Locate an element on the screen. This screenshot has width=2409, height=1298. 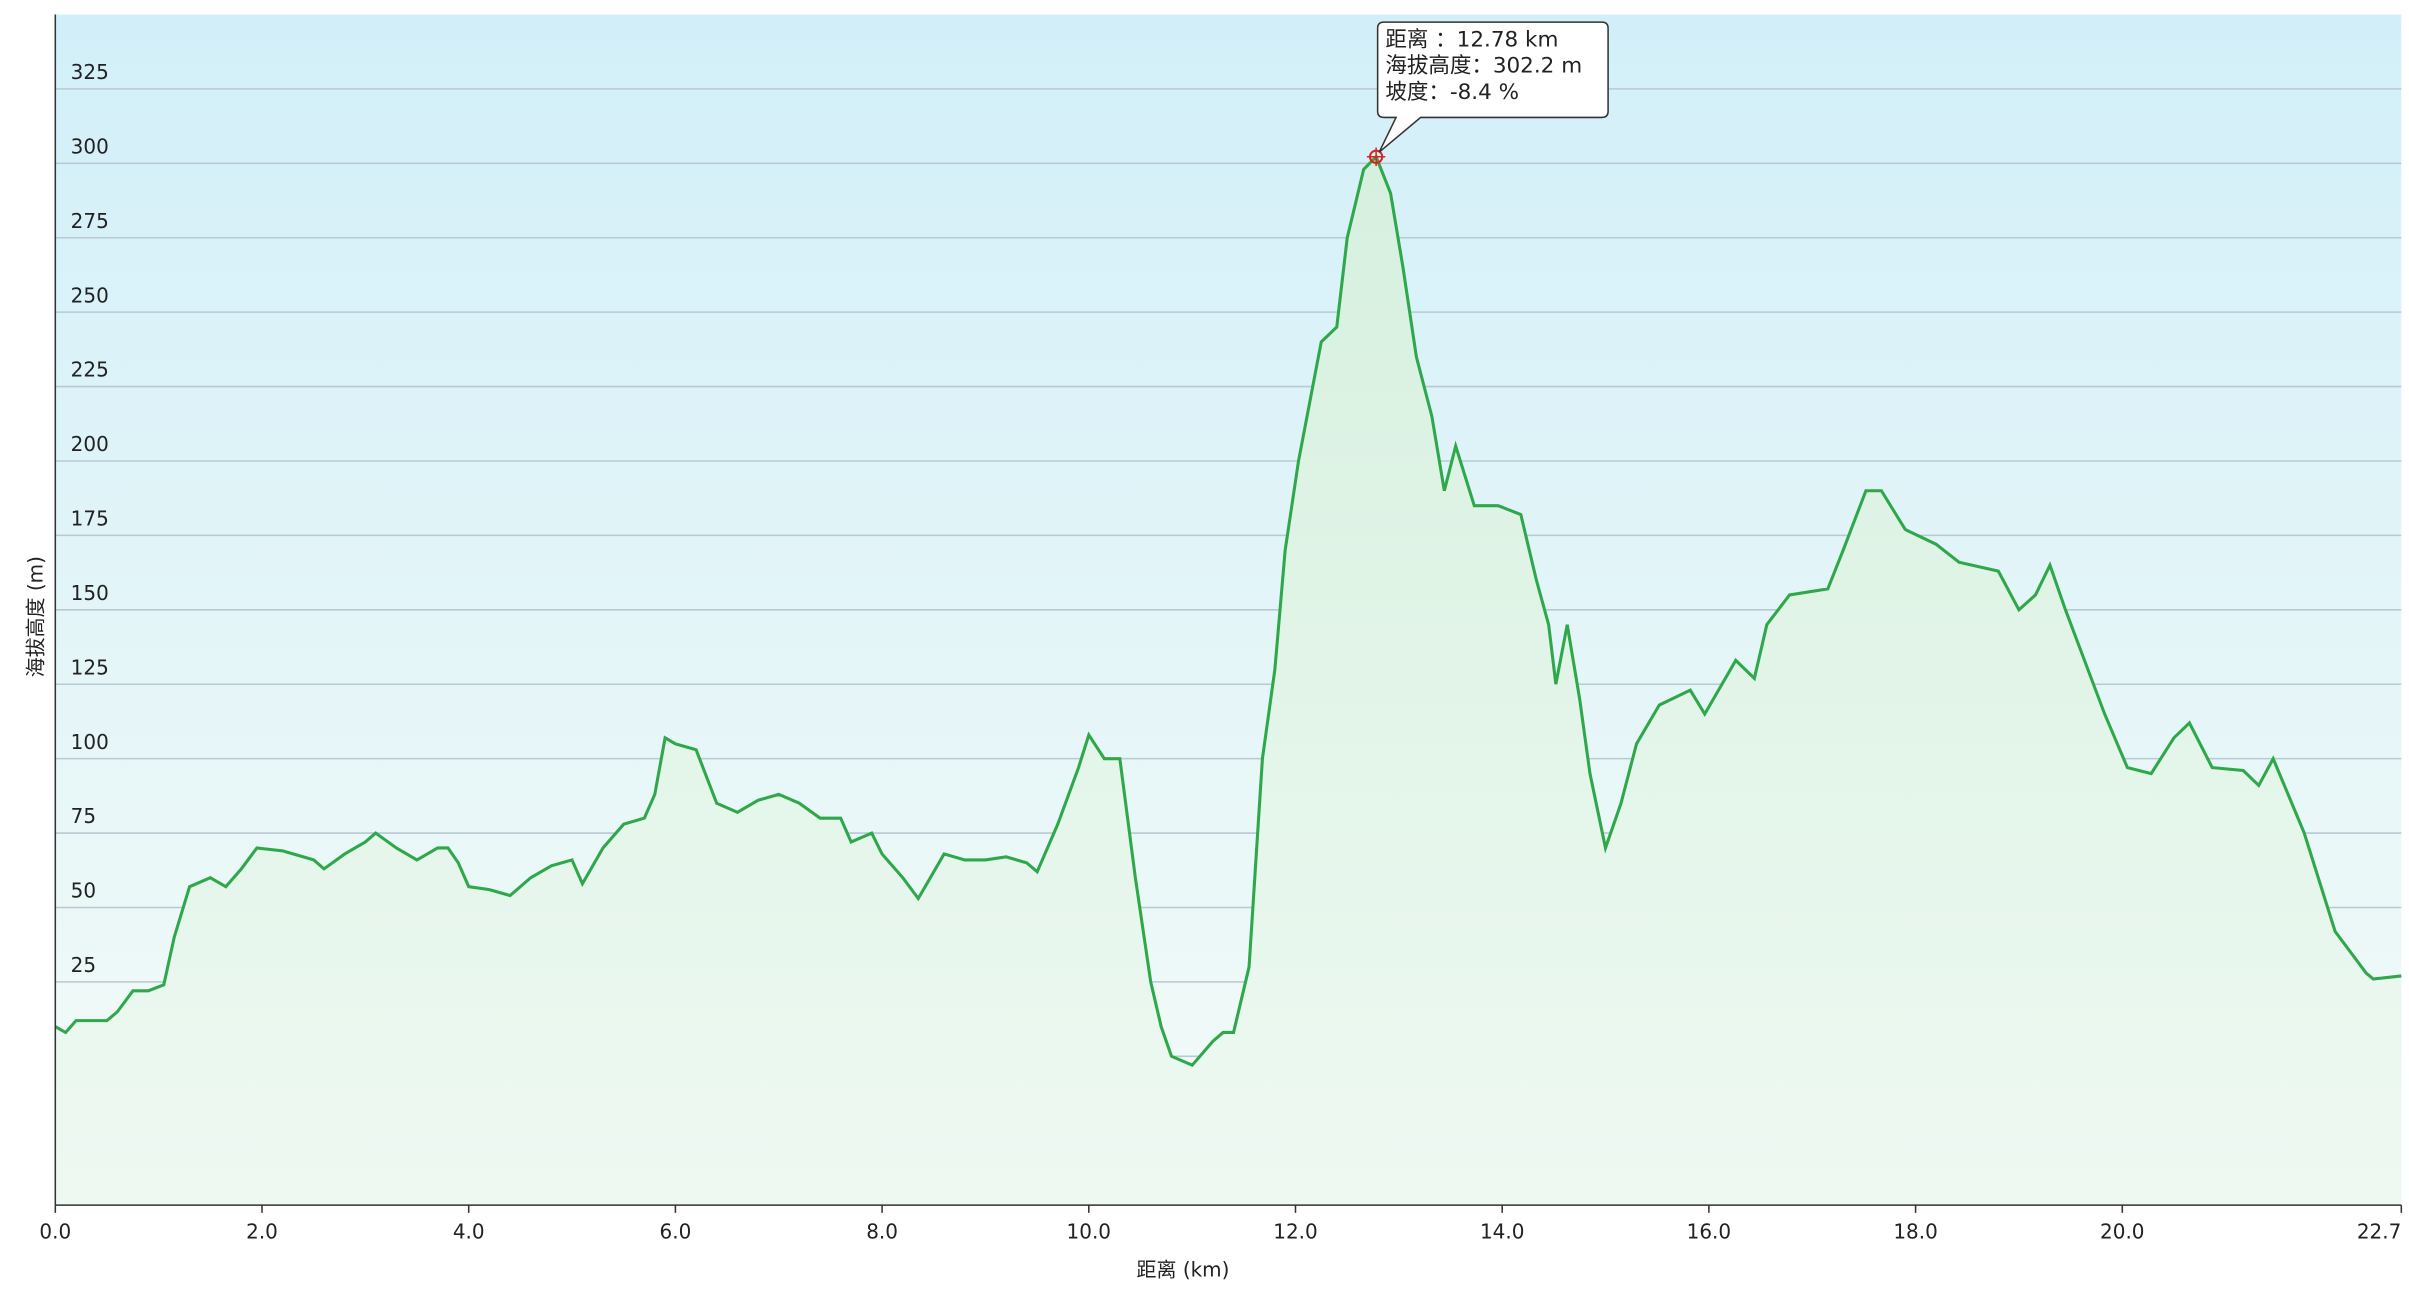
y-tick-label: 100 is located at coordinates (90, 742).